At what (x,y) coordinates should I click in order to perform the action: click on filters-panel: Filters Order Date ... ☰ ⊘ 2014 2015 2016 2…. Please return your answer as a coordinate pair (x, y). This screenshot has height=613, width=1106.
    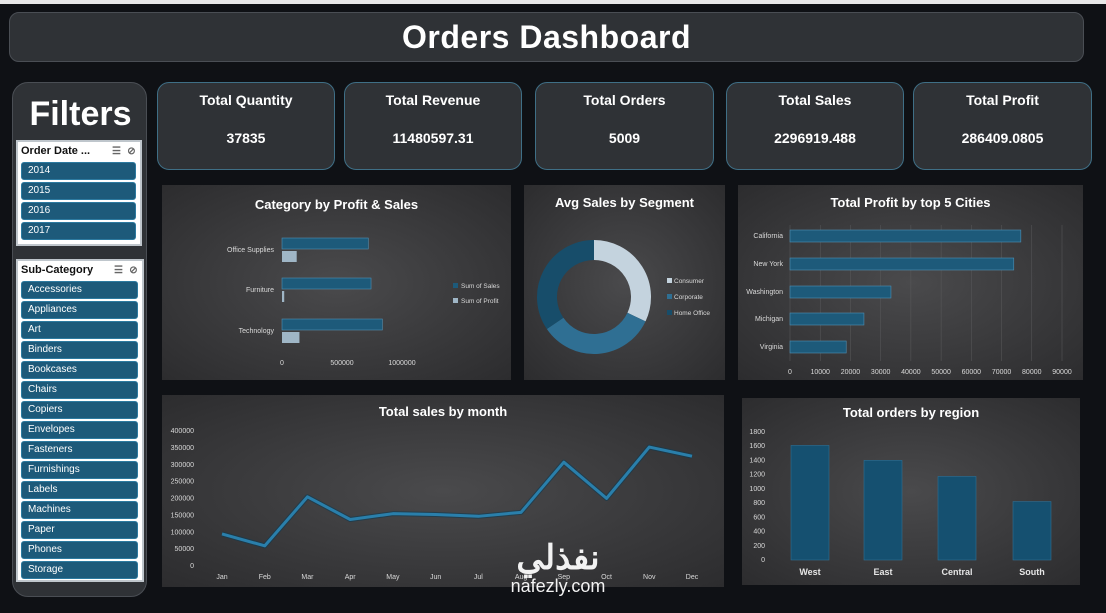
    Looking at the image, I should click on (79, 339).